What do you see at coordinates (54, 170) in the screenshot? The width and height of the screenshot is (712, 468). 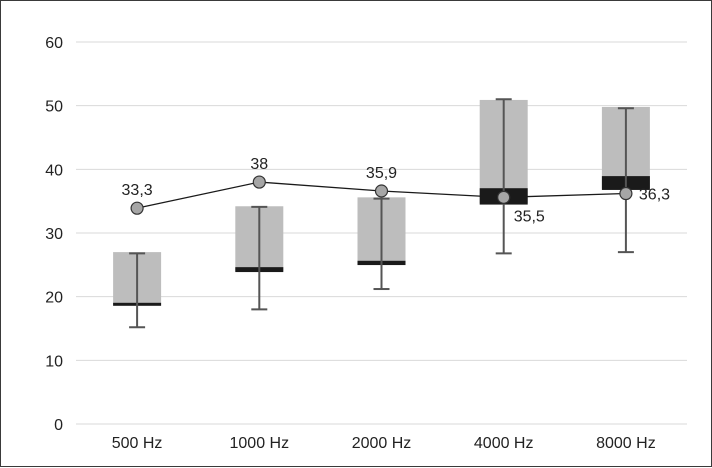 I see `y-tick-label-40: 40` at bounding box center [54, 170].